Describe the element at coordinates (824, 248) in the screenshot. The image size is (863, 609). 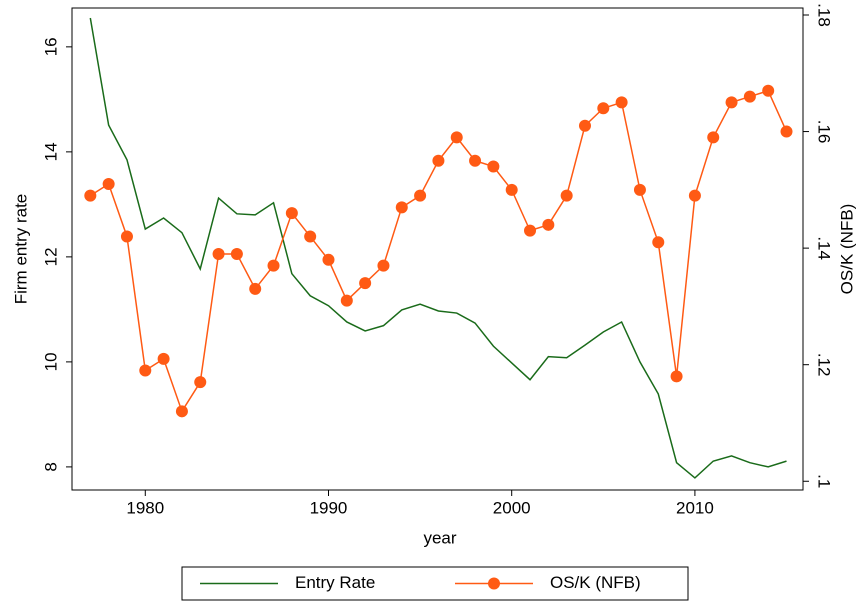
I see `y2-tick-label: .14` at that location.